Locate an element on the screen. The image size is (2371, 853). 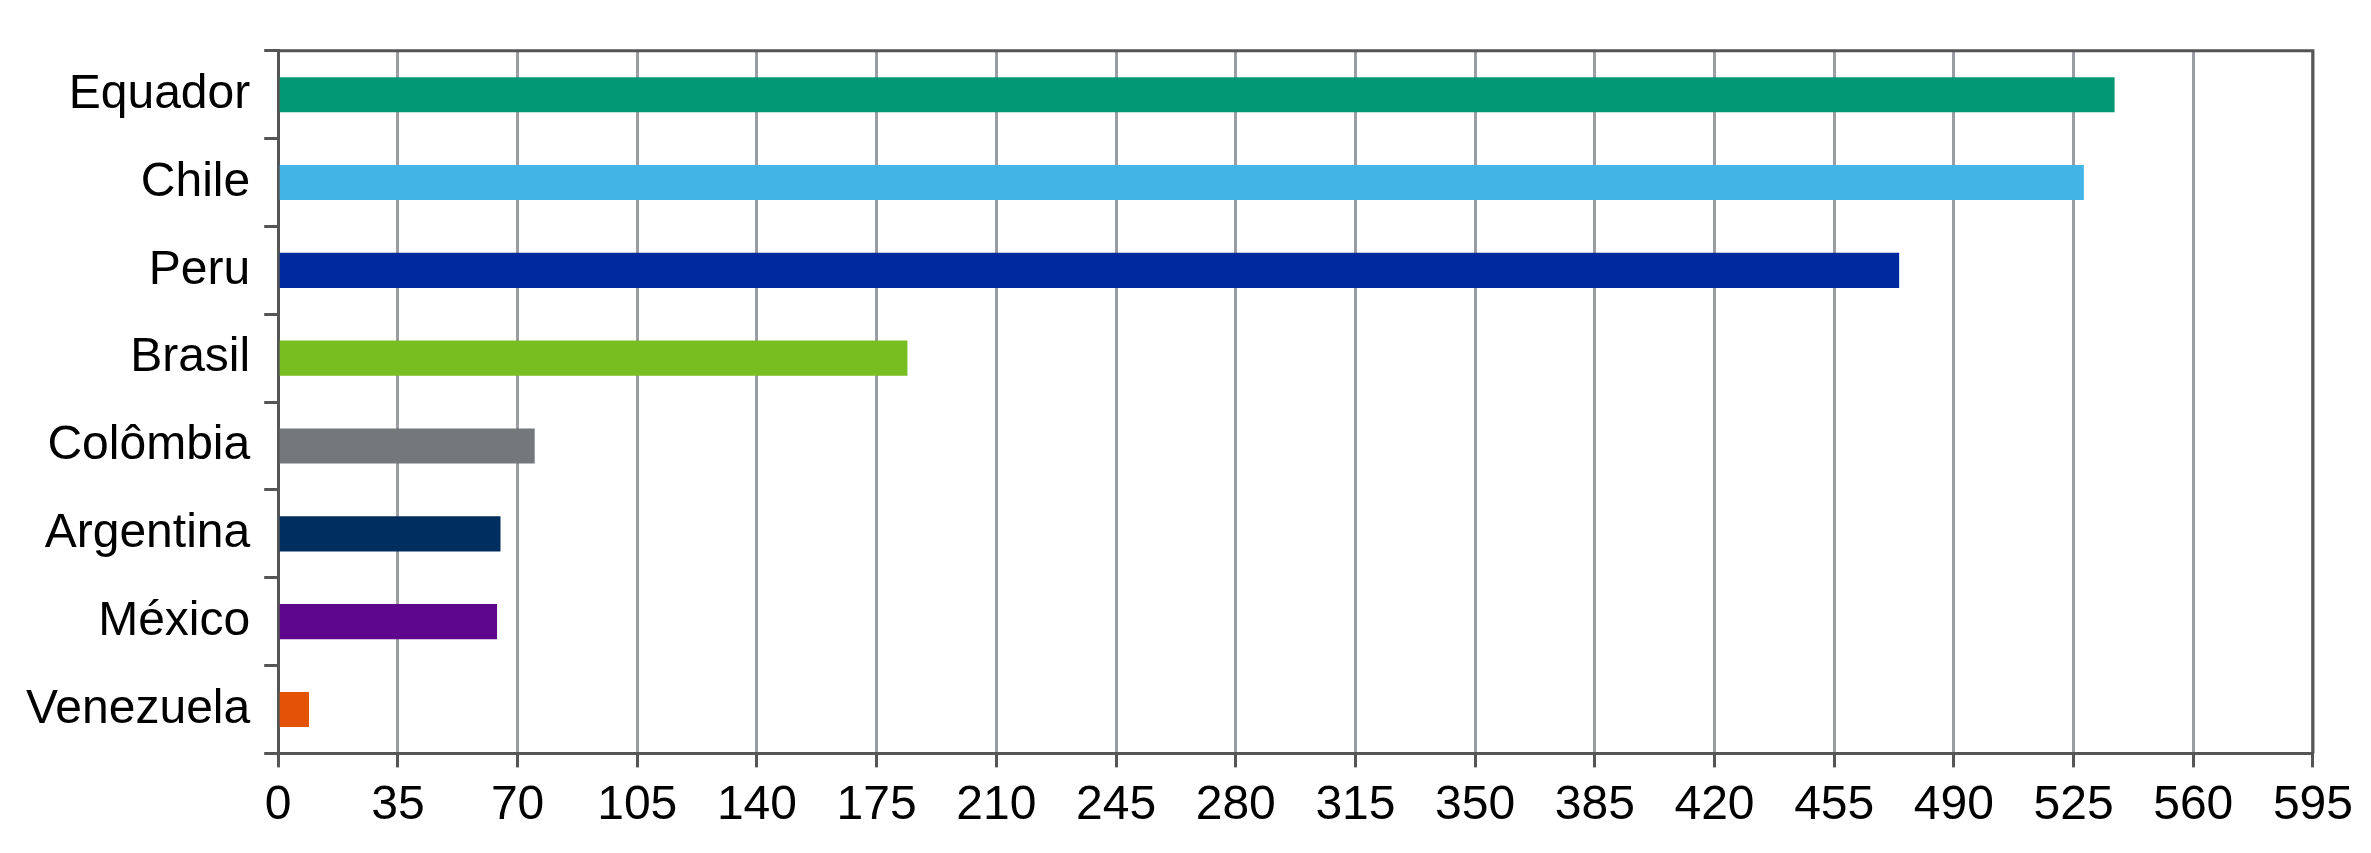
x-tick-label: 455 is located at coordinates (1834, 803).